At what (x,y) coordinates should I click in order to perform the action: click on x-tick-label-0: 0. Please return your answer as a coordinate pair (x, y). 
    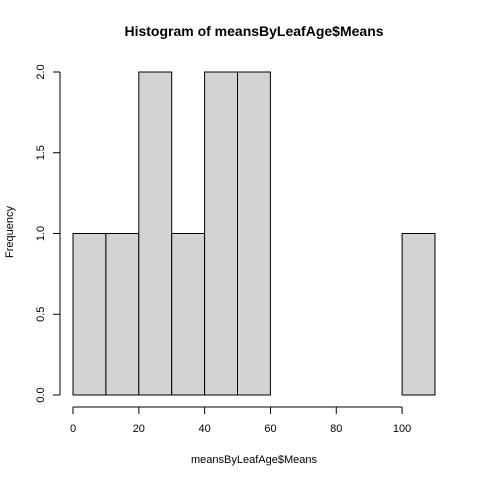
    Looking at the image, I should click on (73, 429).